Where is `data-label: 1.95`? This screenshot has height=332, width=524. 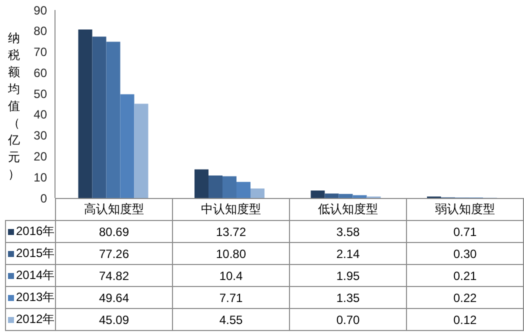
data-label: 1.95 is located at coordinates (348, 275).